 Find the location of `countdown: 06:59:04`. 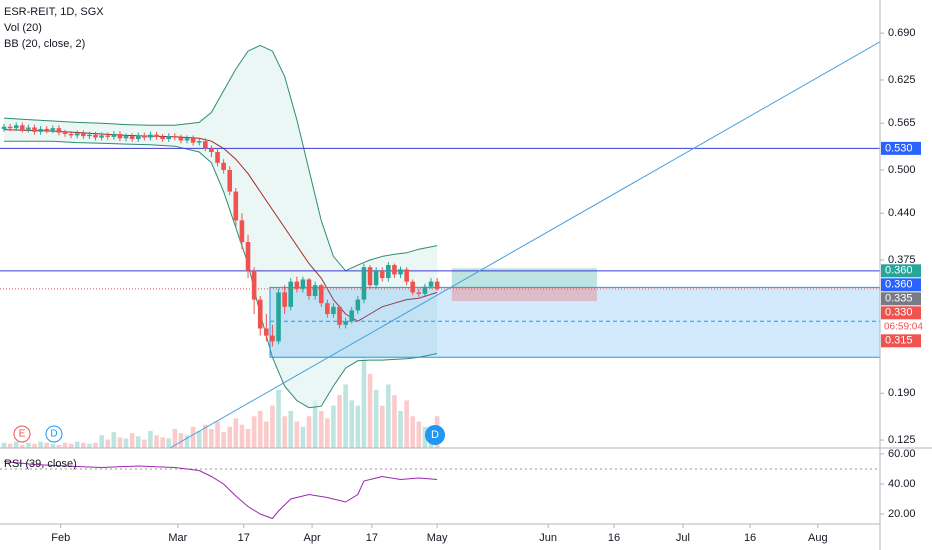

countdown: 06:59:04 is located at coordinates (903, 326).